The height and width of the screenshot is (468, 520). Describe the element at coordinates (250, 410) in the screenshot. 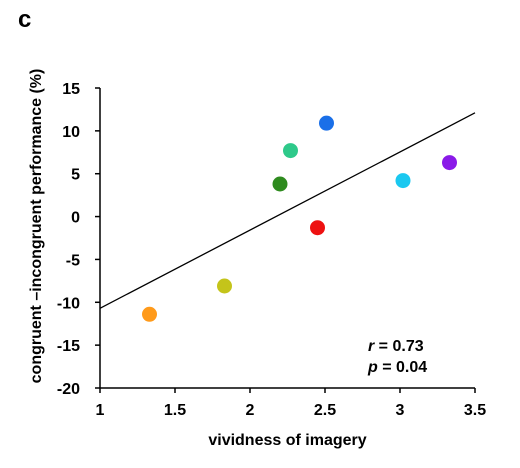

I see `x-tick-label: 2` at that location.